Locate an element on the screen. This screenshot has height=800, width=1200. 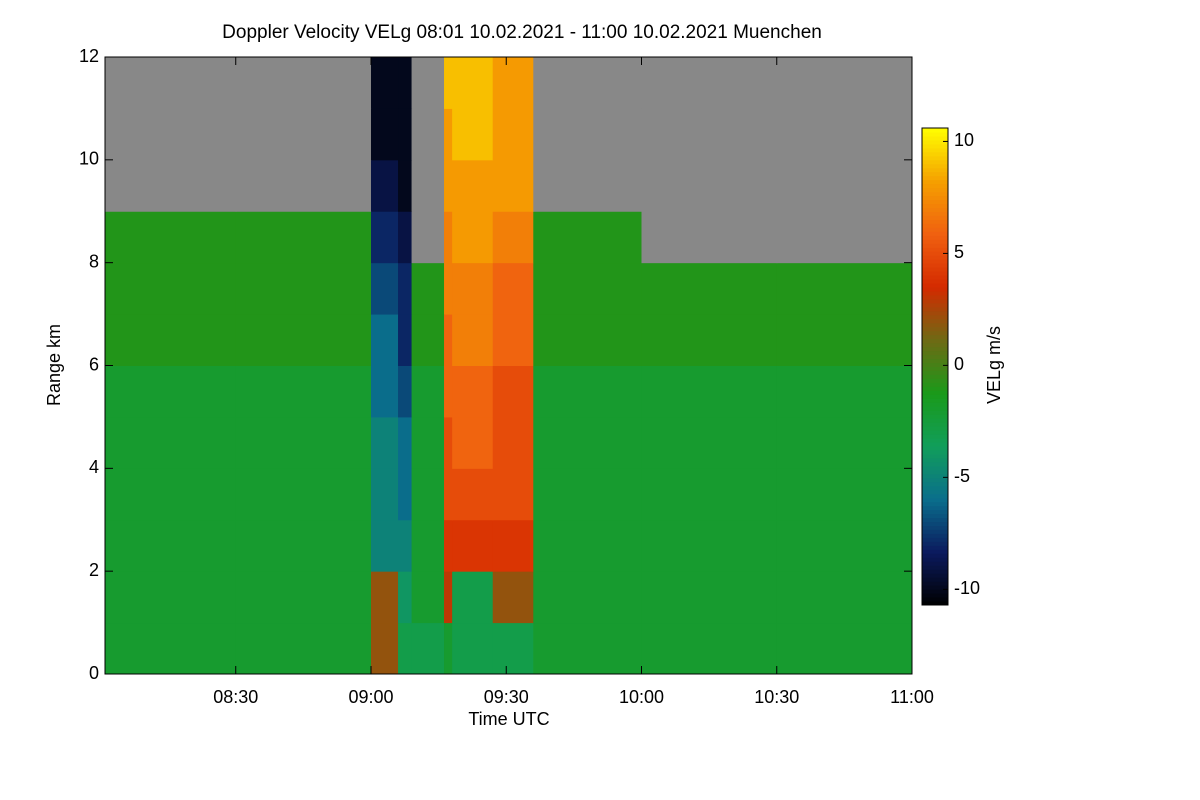
x-axis-label: Time UTC is located at coordinates (508, 719).